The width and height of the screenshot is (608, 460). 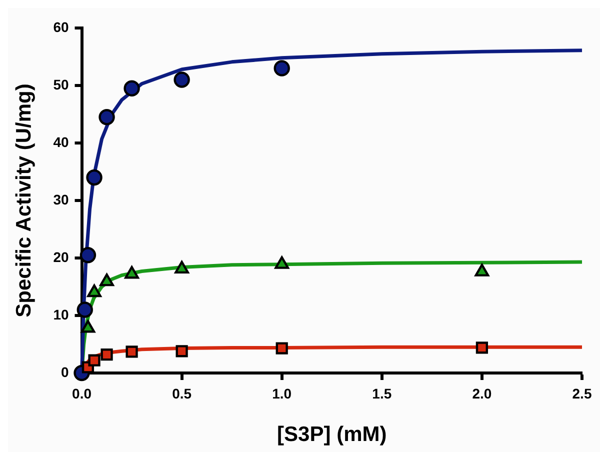 I want to click on y-axis-title: Specific Activity (U/mg), so click(x=24, y=201).